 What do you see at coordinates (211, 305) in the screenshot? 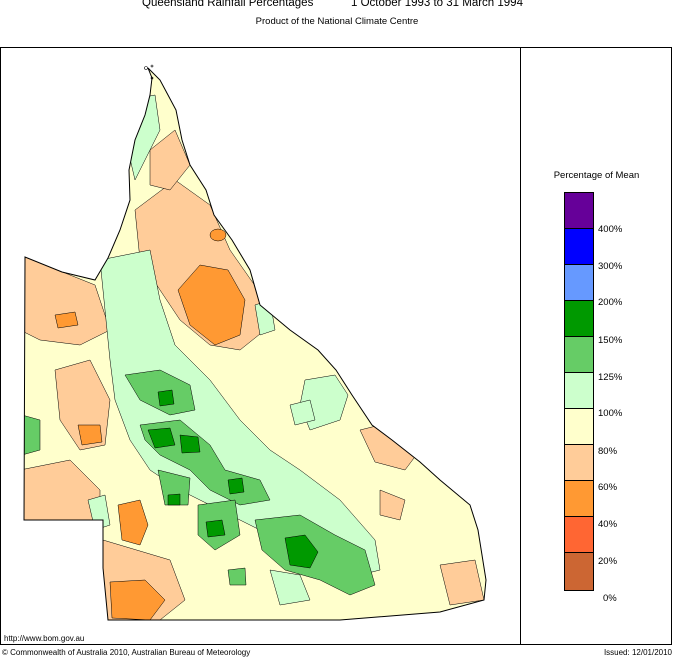
I see `region-low-cape` at bounding box center [211, 305].